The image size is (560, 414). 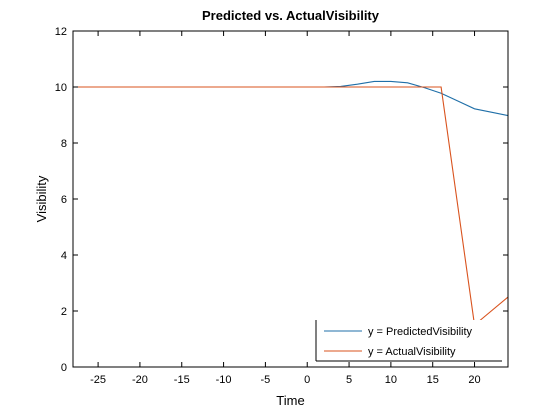 What do you see at coordinates (290, 400) in the screenshot?
I see `x-axis-title: Time` at bounding box center [290, 400].